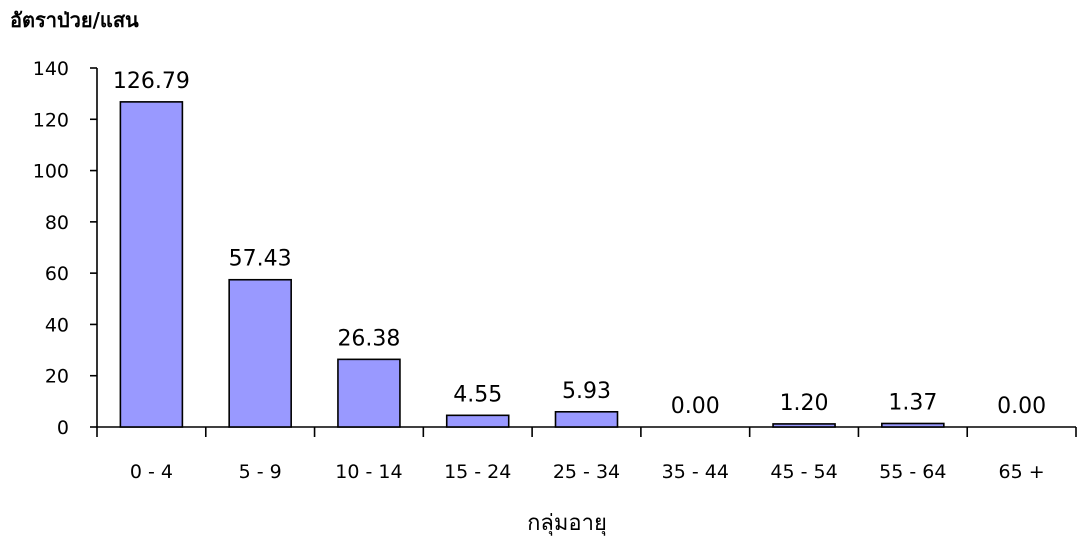 The width and height of the screenshot is (1079, 550). I want to click on y-tick-label: 0, so click(63, 428).